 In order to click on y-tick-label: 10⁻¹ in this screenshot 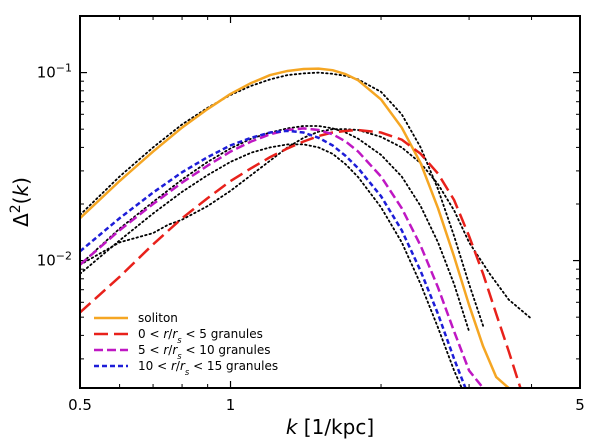, I will do `click(54, 71)`.